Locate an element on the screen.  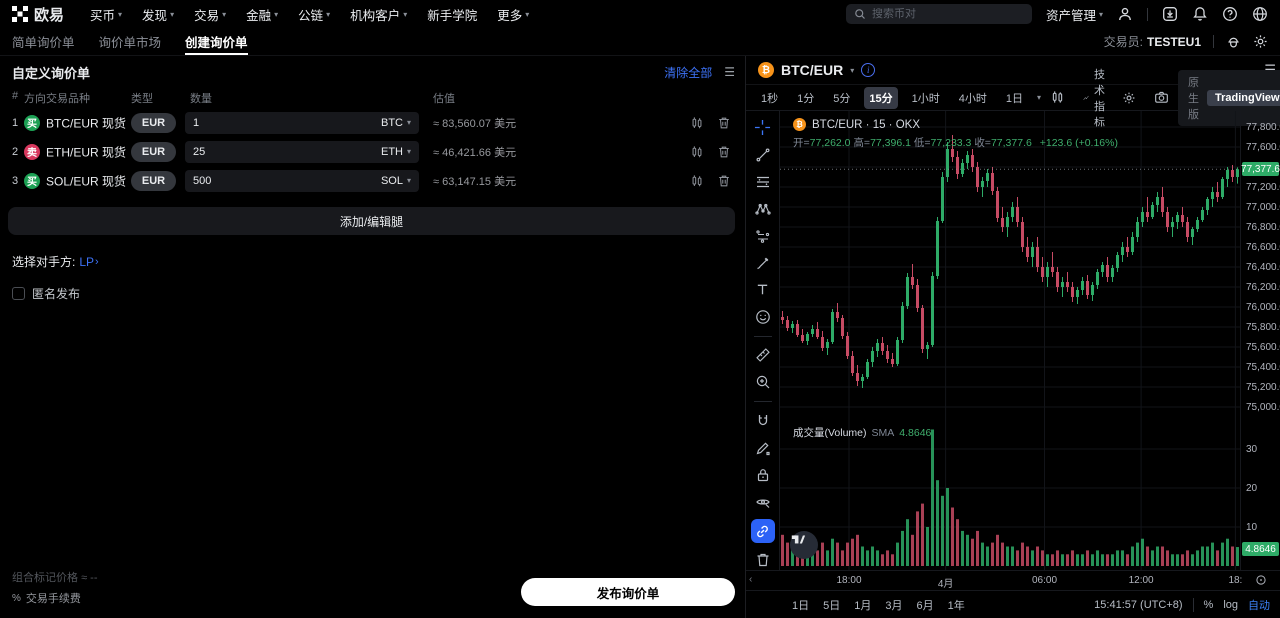
tf-4h: 4小时 is located at coordinates (972, 98).